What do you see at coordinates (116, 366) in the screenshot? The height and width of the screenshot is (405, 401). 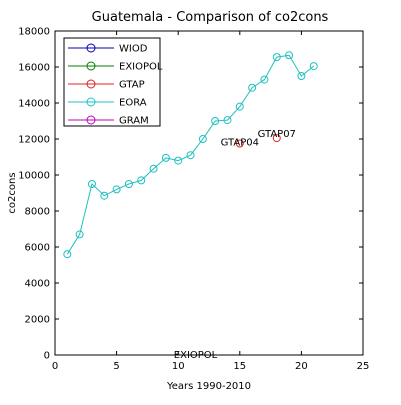 I see `x-tick-label: 5` at bounding box center [116, 366].